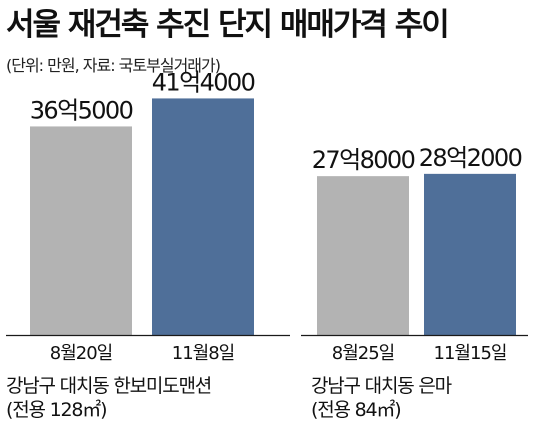 The image size is (550, 426). Describe the element at coordinates (363, 160) in the screenshot. I see `value-label-1-0: 27억8000` at that location.